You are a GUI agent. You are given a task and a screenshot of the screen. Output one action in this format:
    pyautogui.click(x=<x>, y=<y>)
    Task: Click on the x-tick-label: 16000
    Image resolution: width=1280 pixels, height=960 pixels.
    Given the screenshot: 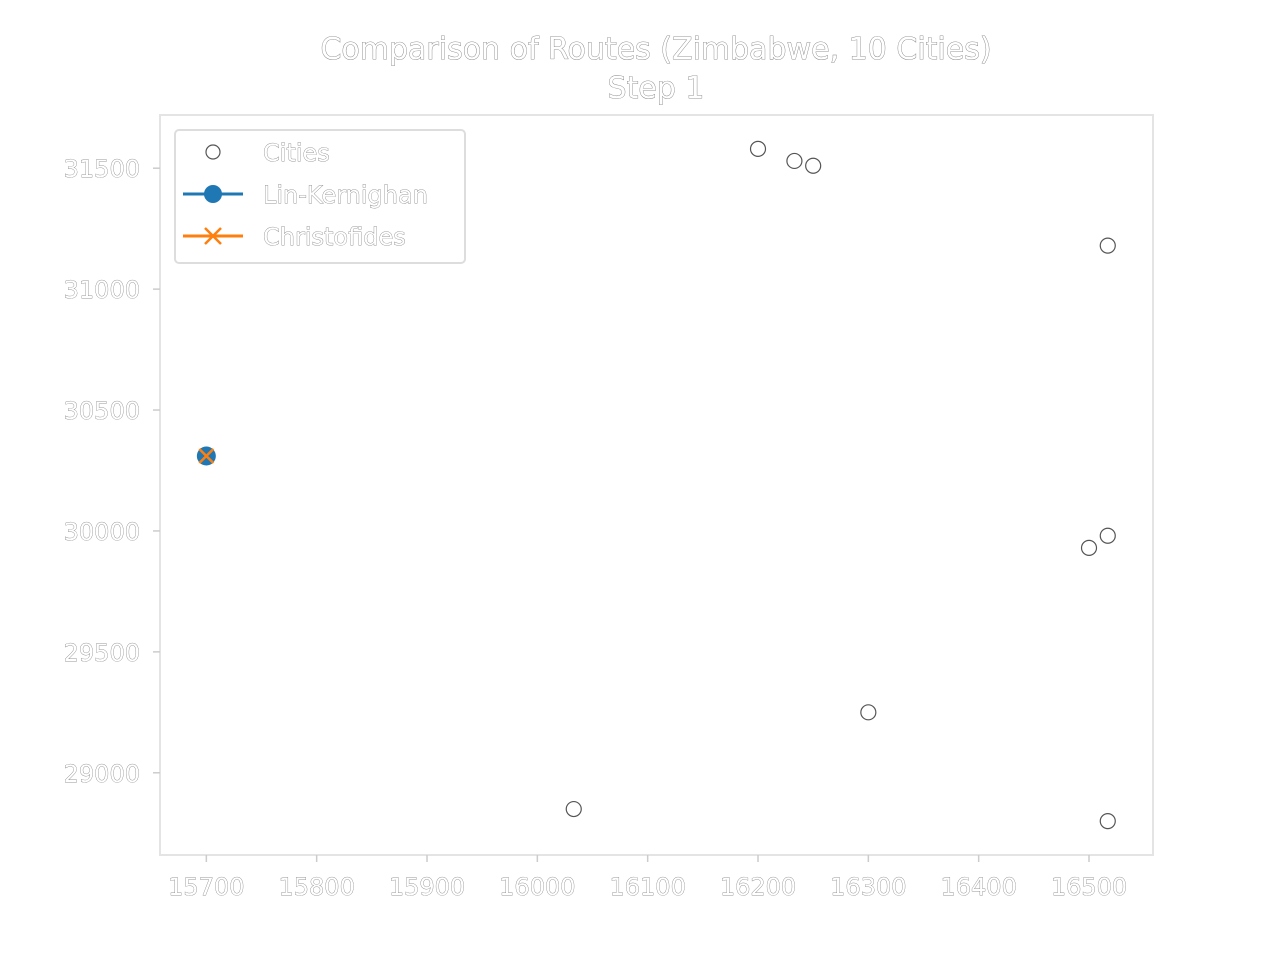 What is the action you would take?
    pyautogui.click(x=537, y=887)
    